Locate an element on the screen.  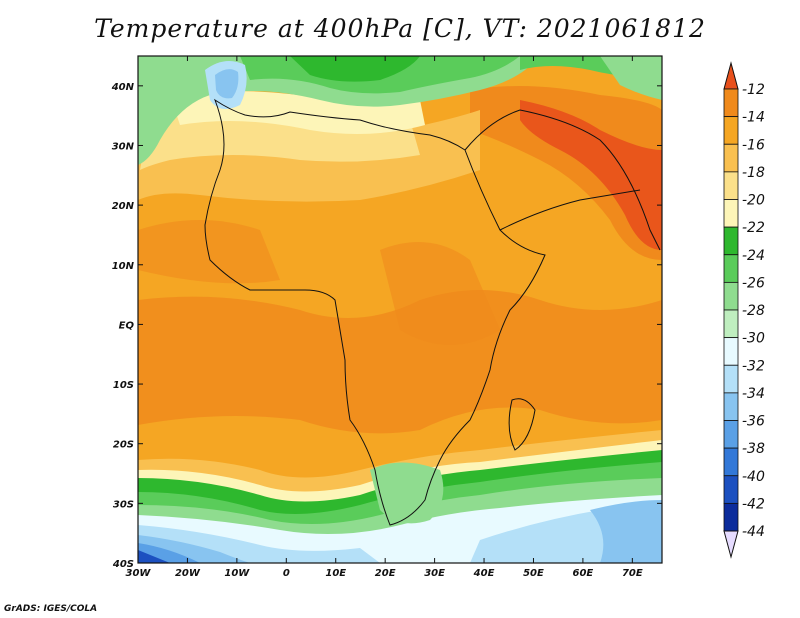
colorbar-label: -28 is located at coordinates (753, 311).